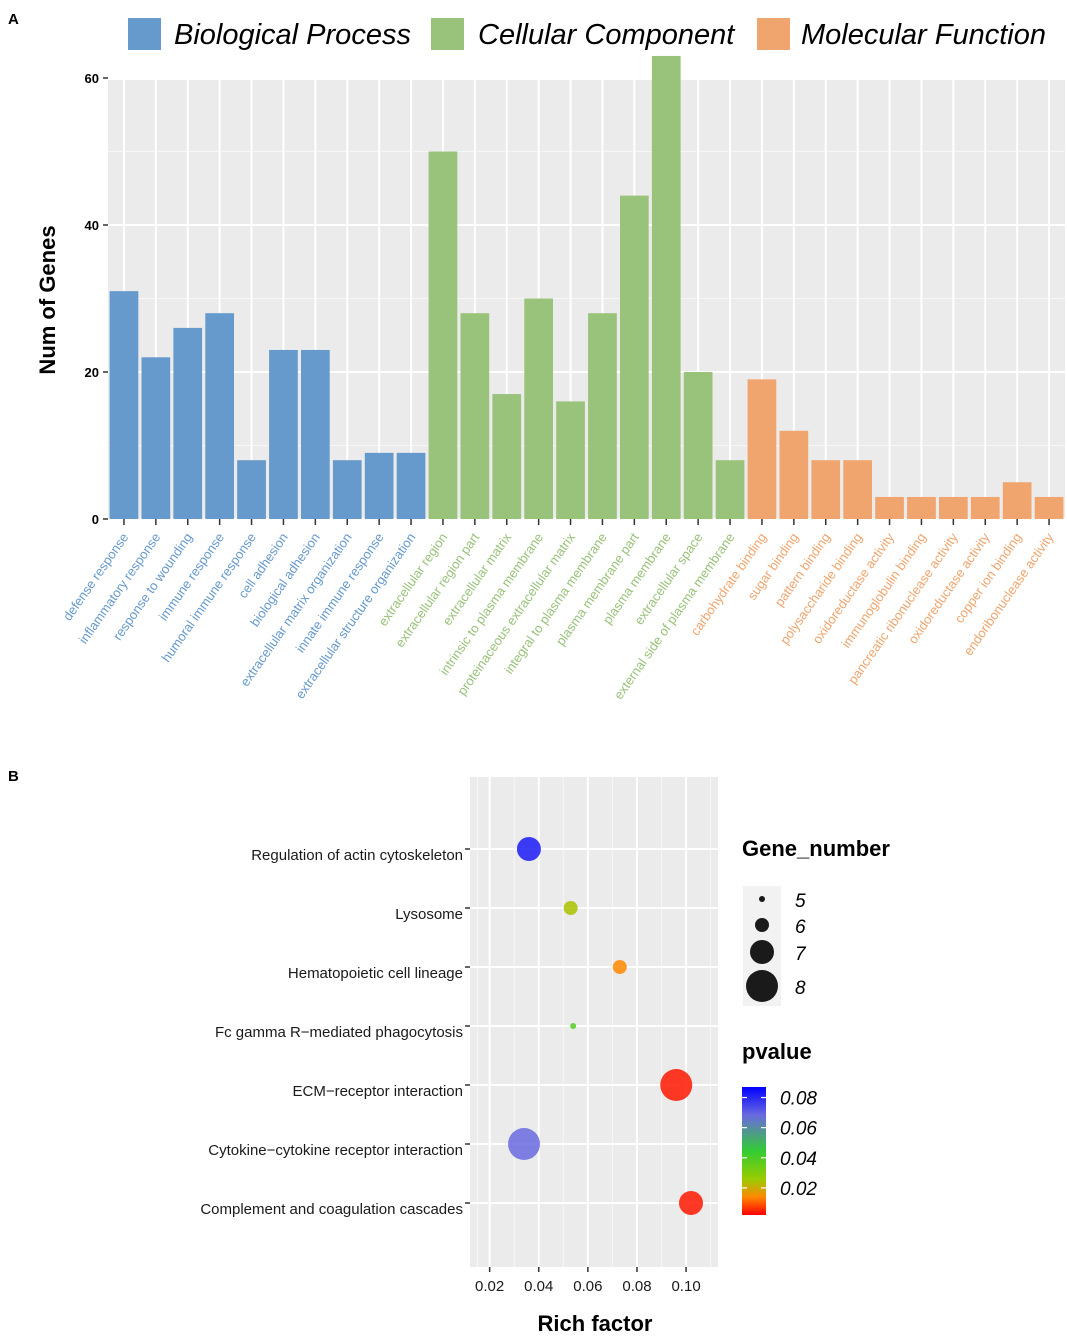  Describe the element at coordinates (92, 78) in the screenshot. I see `bar-y-tick-label: 60` at that location.